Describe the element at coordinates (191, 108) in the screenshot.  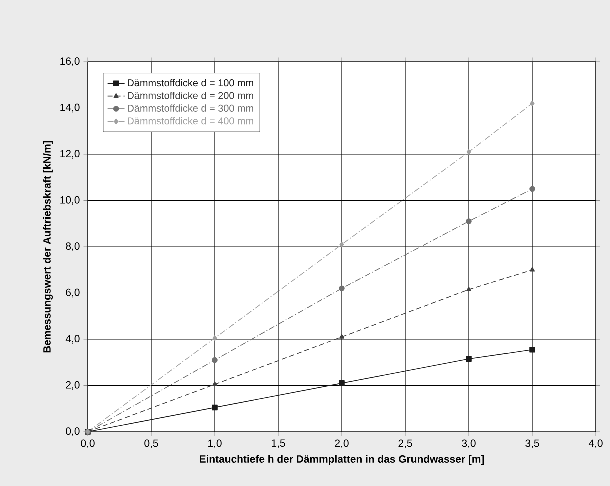
I see `legend-label: Dämmstoffdicke d = 300 mm` at that location.